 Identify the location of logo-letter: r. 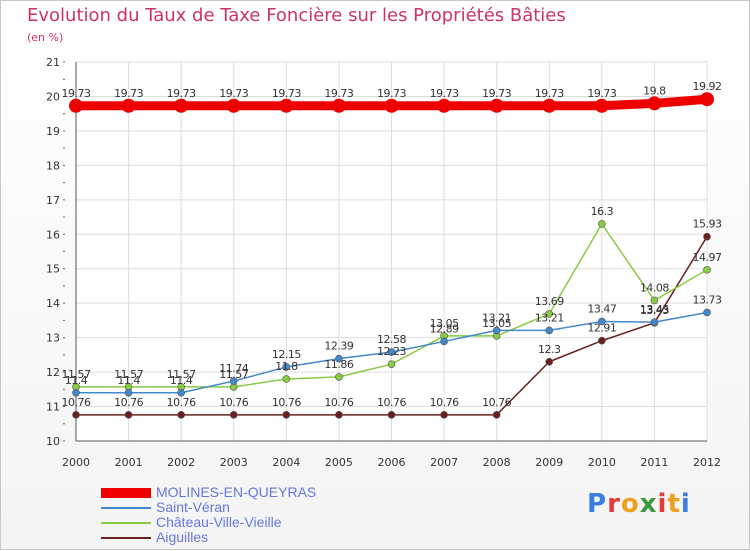
(614, 504).